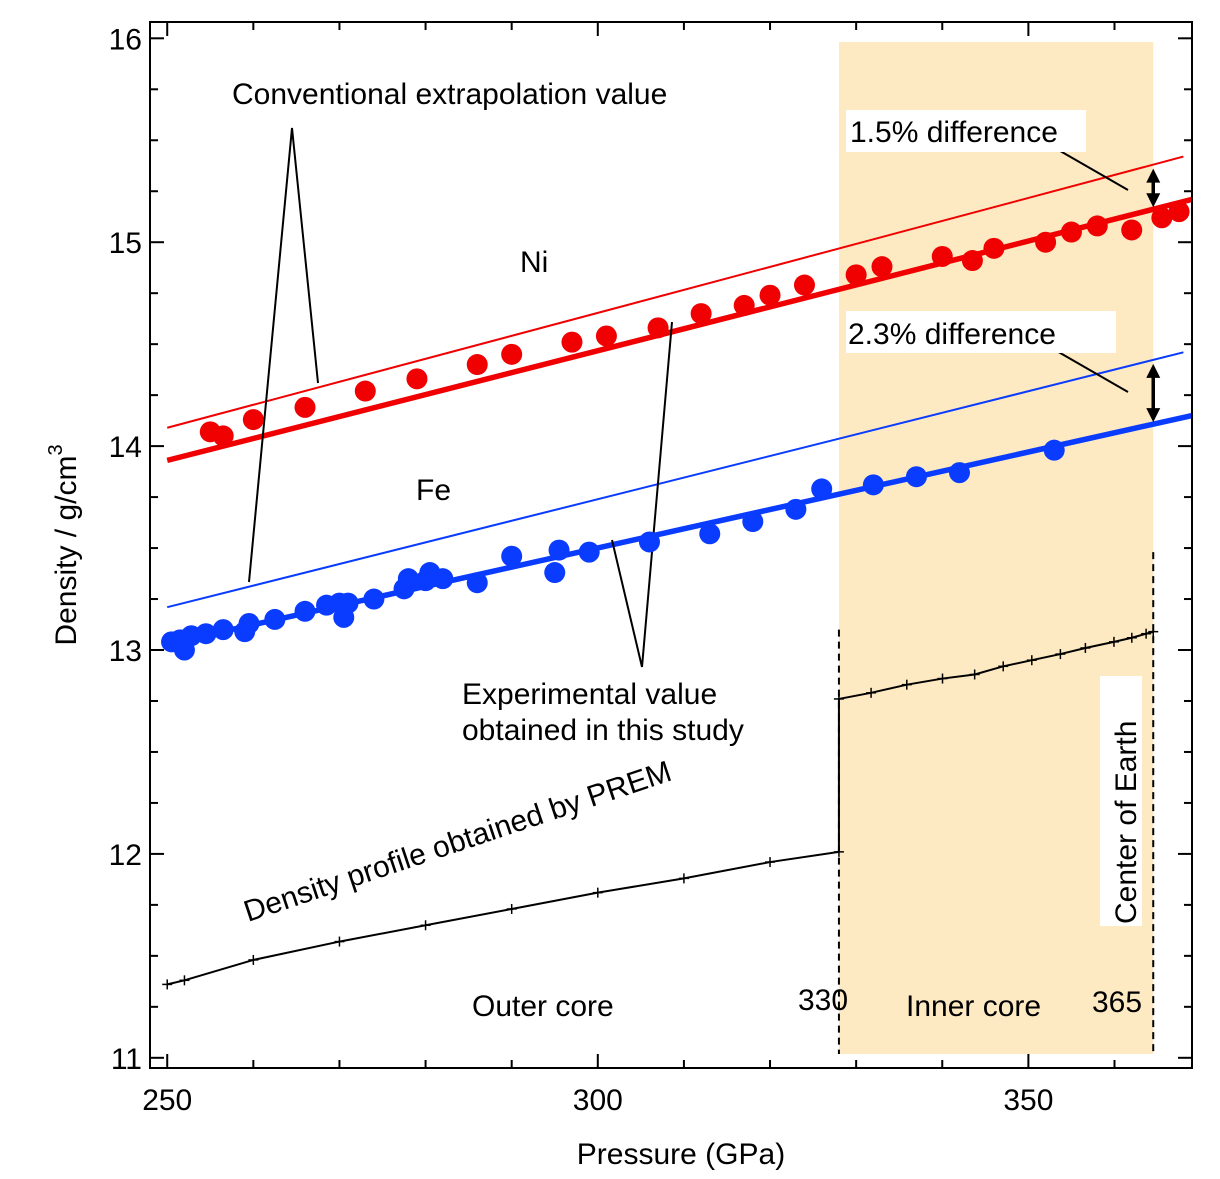  Describe the element at coordinates (125, 243) in the screenshot. I see `y-tick-label: 15` at that location.